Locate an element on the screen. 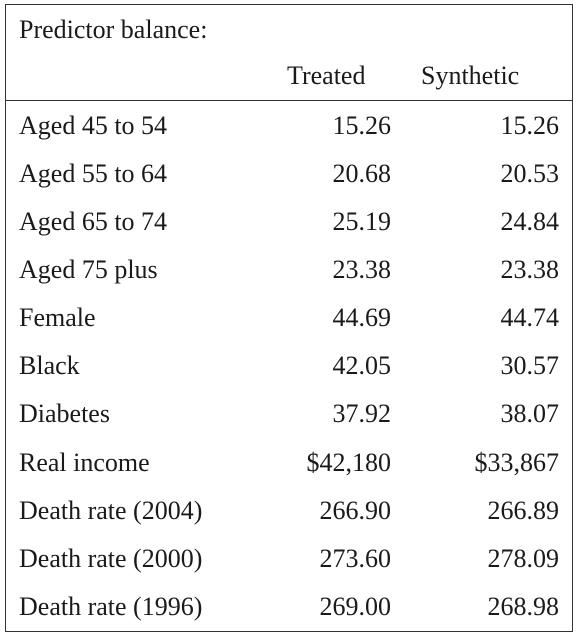  row-label: Diabetes is located at coordinates (64, 413).